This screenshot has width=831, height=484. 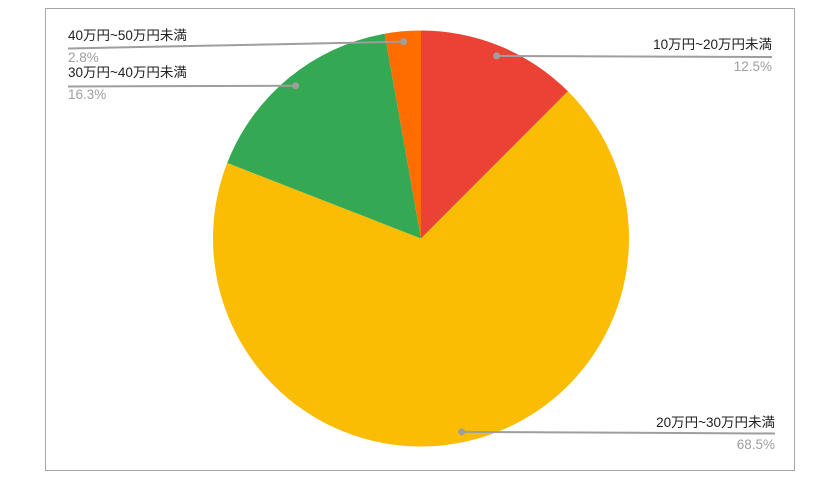 What do you see at coordinates (87, 94) in the screenshot?
I see `pie-slice-percent: 16.3%` at bounding box center [87, 94].